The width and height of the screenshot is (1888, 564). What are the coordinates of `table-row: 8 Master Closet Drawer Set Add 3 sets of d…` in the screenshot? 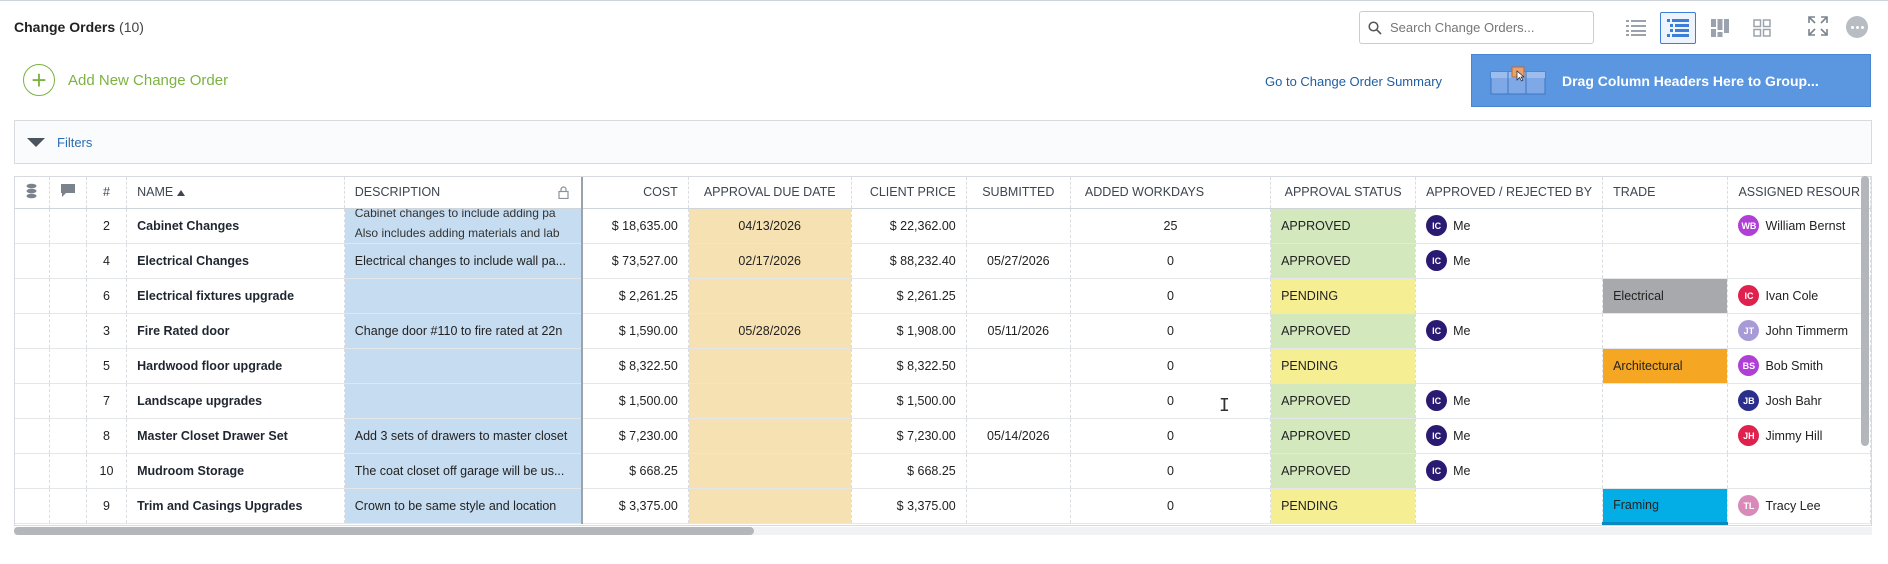 It's located at (943, 436).